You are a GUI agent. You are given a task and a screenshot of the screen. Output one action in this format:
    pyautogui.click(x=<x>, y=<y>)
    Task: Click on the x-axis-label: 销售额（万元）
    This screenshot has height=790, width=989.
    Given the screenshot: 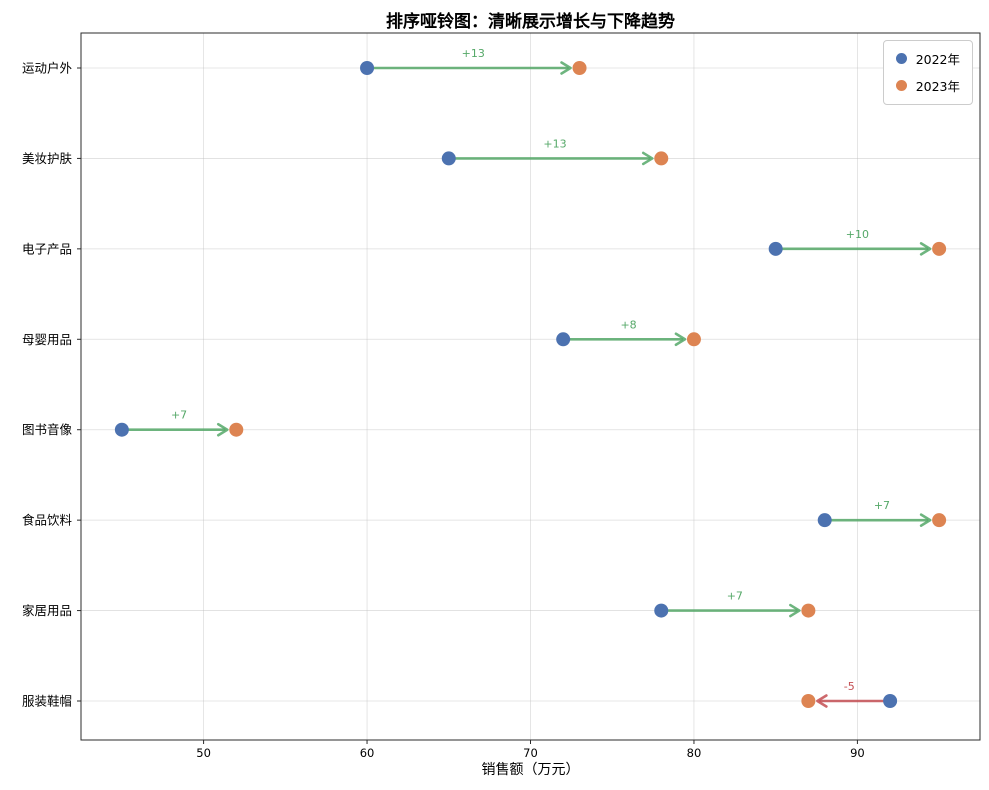 What is the action you would take?
    pyautogui.click(x=530, y=770)
    